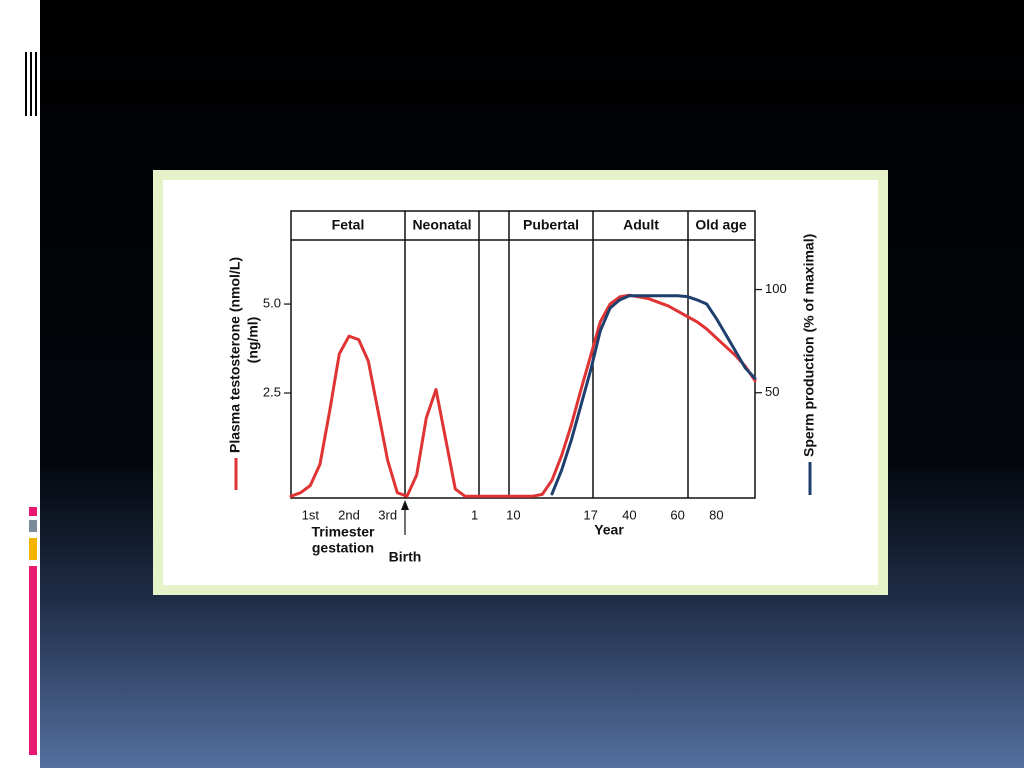 This screenshot has width=1024, height=768. Describe the element at coordinates (629, 514) in the screenshot. I see `x-tick-label: 40` at that location.